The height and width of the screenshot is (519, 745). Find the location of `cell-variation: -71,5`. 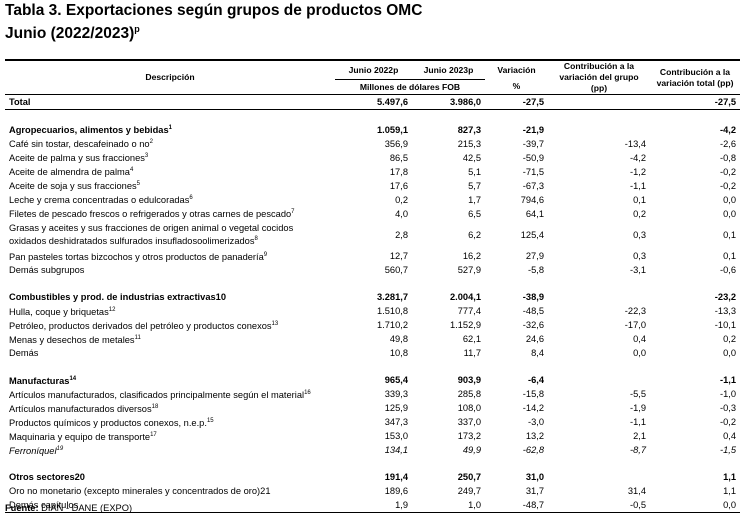

cell-variation: -71,5 is located at coordinates (533, 171).